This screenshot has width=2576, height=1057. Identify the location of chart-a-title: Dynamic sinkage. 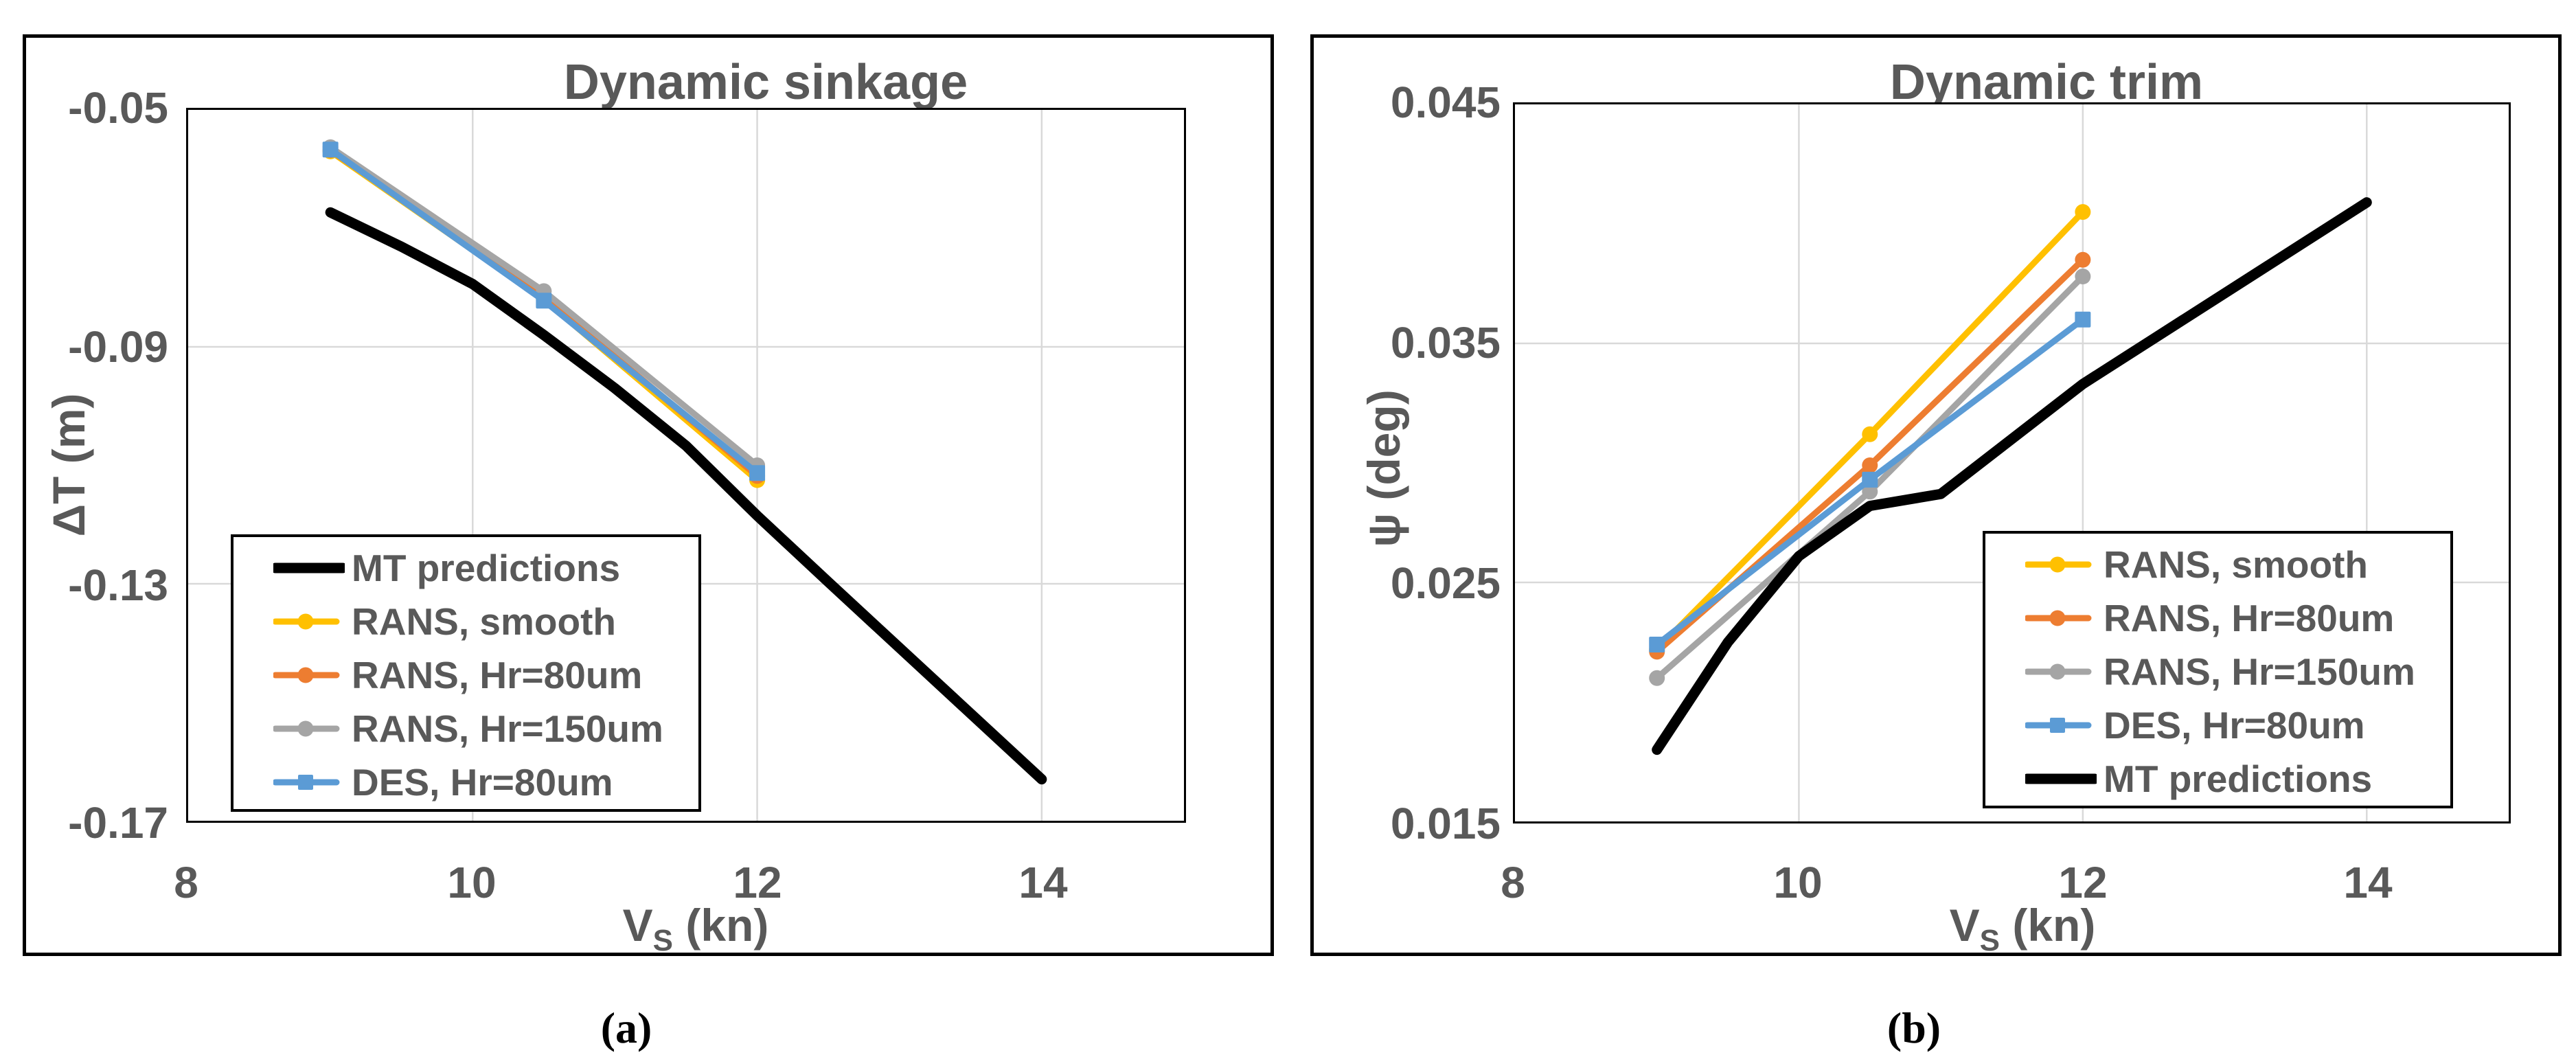
(765, 82).